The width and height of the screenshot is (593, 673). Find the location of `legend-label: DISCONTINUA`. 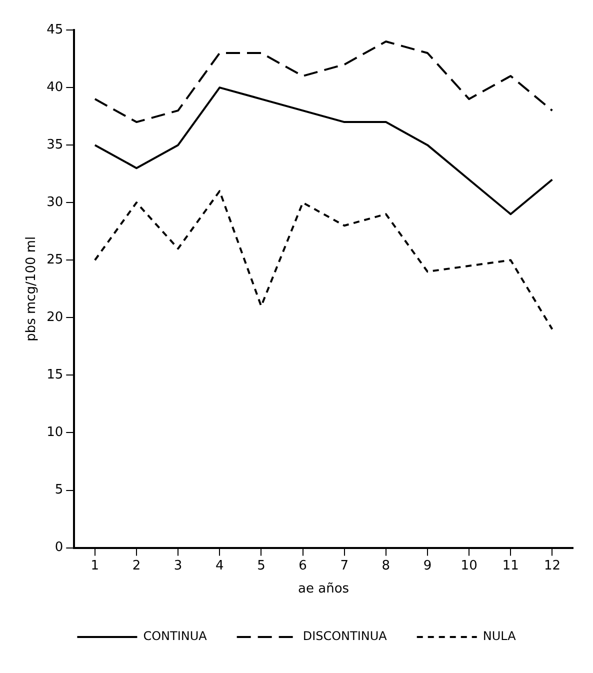

legend-label: DISCONTINUA is located at coordinates (345, 636).